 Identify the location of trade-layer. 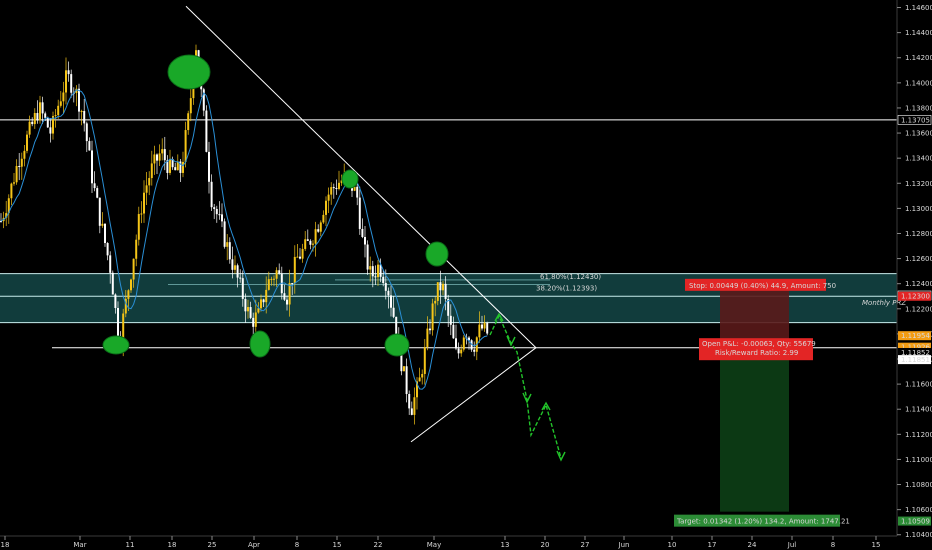
(754, 399).